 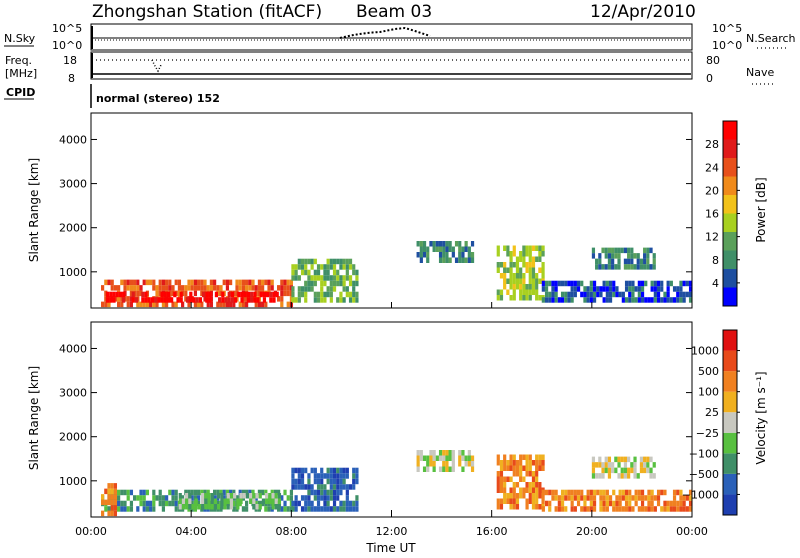 I want to click on power-colorbar-segment, so click(x=730, y=241).